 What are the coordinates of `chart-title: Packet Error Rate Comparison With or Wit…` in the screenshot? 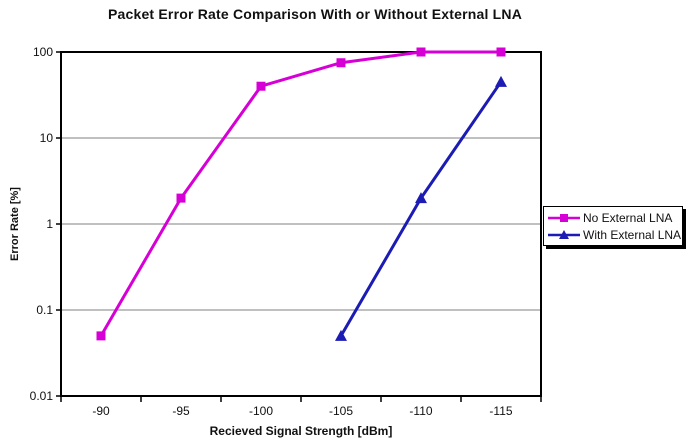 It's located at (315, 14).